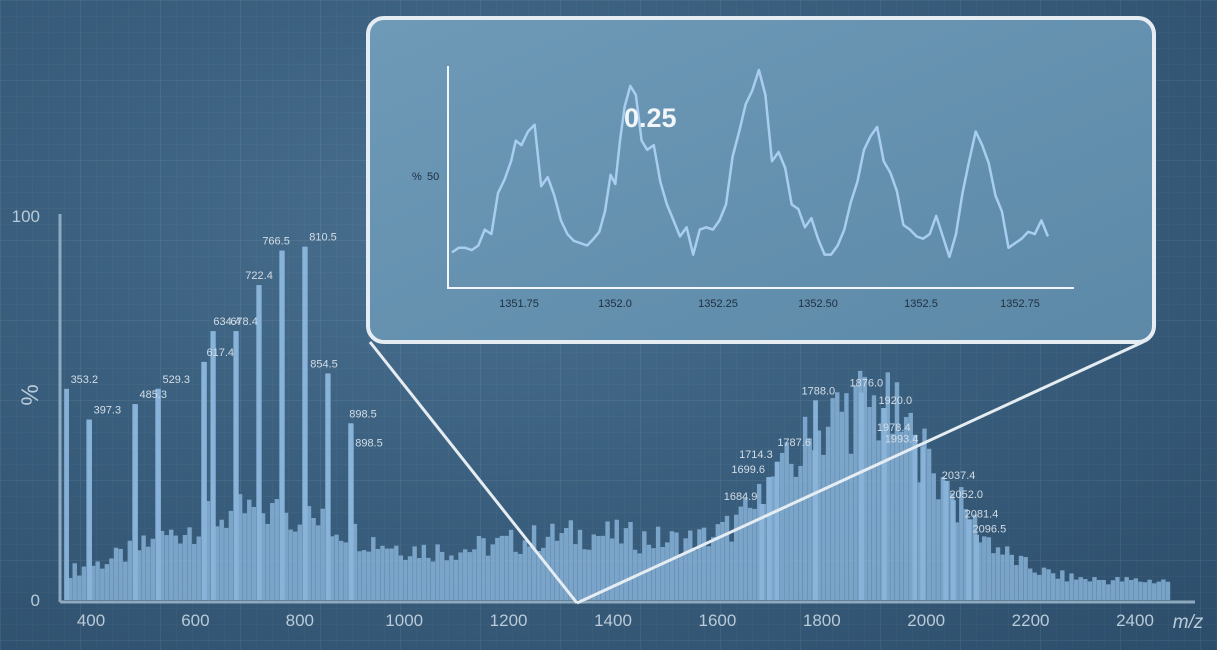 Image resolution: width=1217 pixels, height=650 pixels. I want to click on x-tick-label: 2200, so click(1031, 620).